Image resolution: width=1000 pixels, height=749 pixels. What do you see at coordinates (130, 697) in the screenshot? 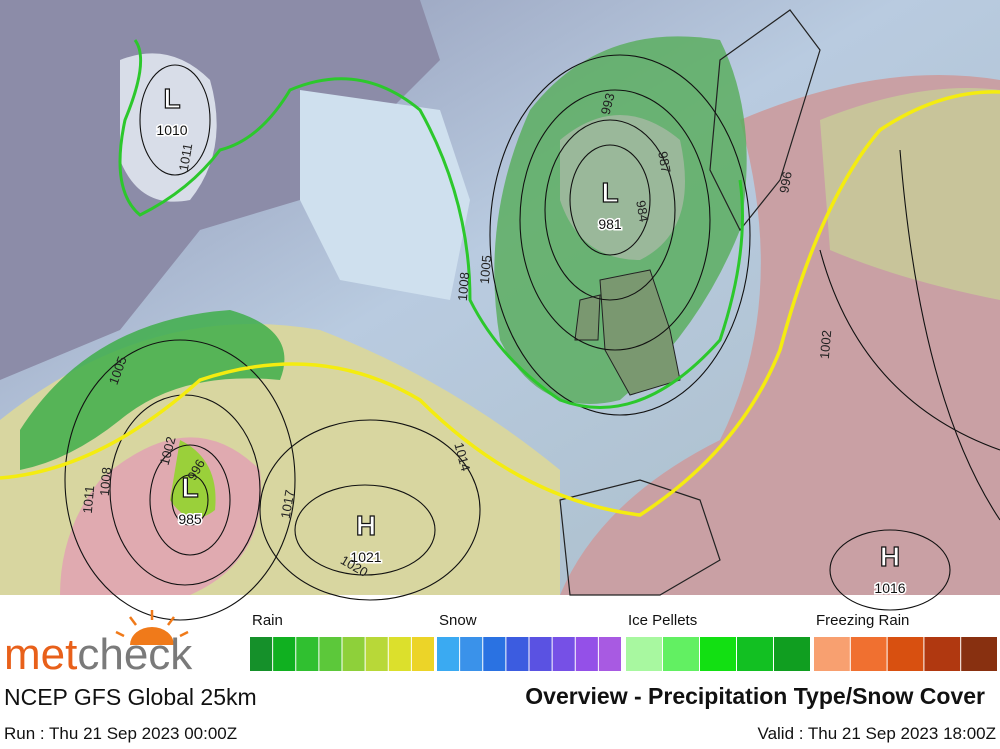
I see `model-name: NCEP GFS Global 25km` at bounding box center [130, 697].